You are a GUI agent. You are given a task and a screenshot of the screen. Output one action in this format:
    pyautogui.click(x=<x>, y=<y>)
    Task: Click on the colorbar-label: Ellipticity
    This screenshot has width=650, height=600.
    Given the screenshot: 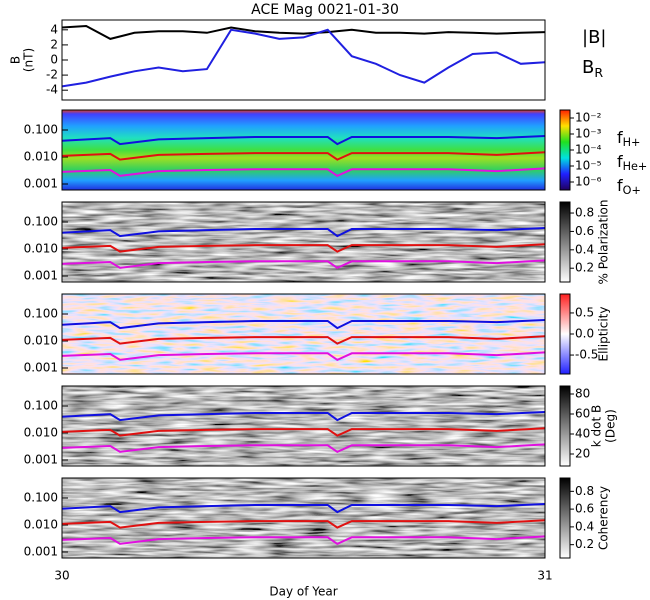 What is the action you would take?
    pyautogui.click(x=604, y=334)
    